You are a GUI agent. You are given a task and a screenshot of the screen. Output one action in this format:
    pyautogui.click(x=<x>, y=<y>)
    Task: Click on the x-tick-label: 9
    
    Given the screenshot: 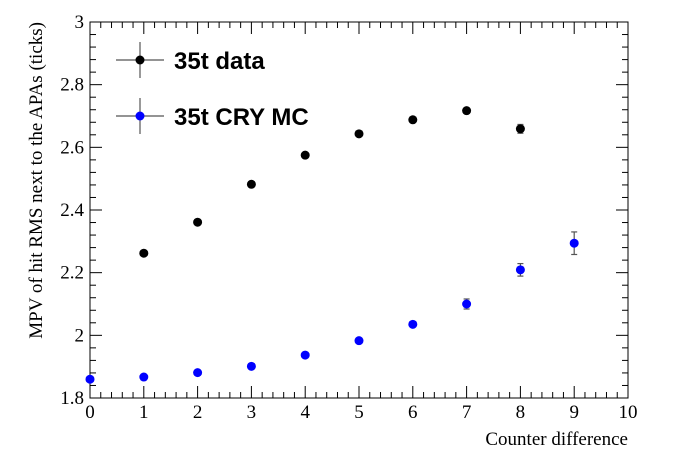 What is the action you would take?
    pyautogui.click(x=574, y=412)
    